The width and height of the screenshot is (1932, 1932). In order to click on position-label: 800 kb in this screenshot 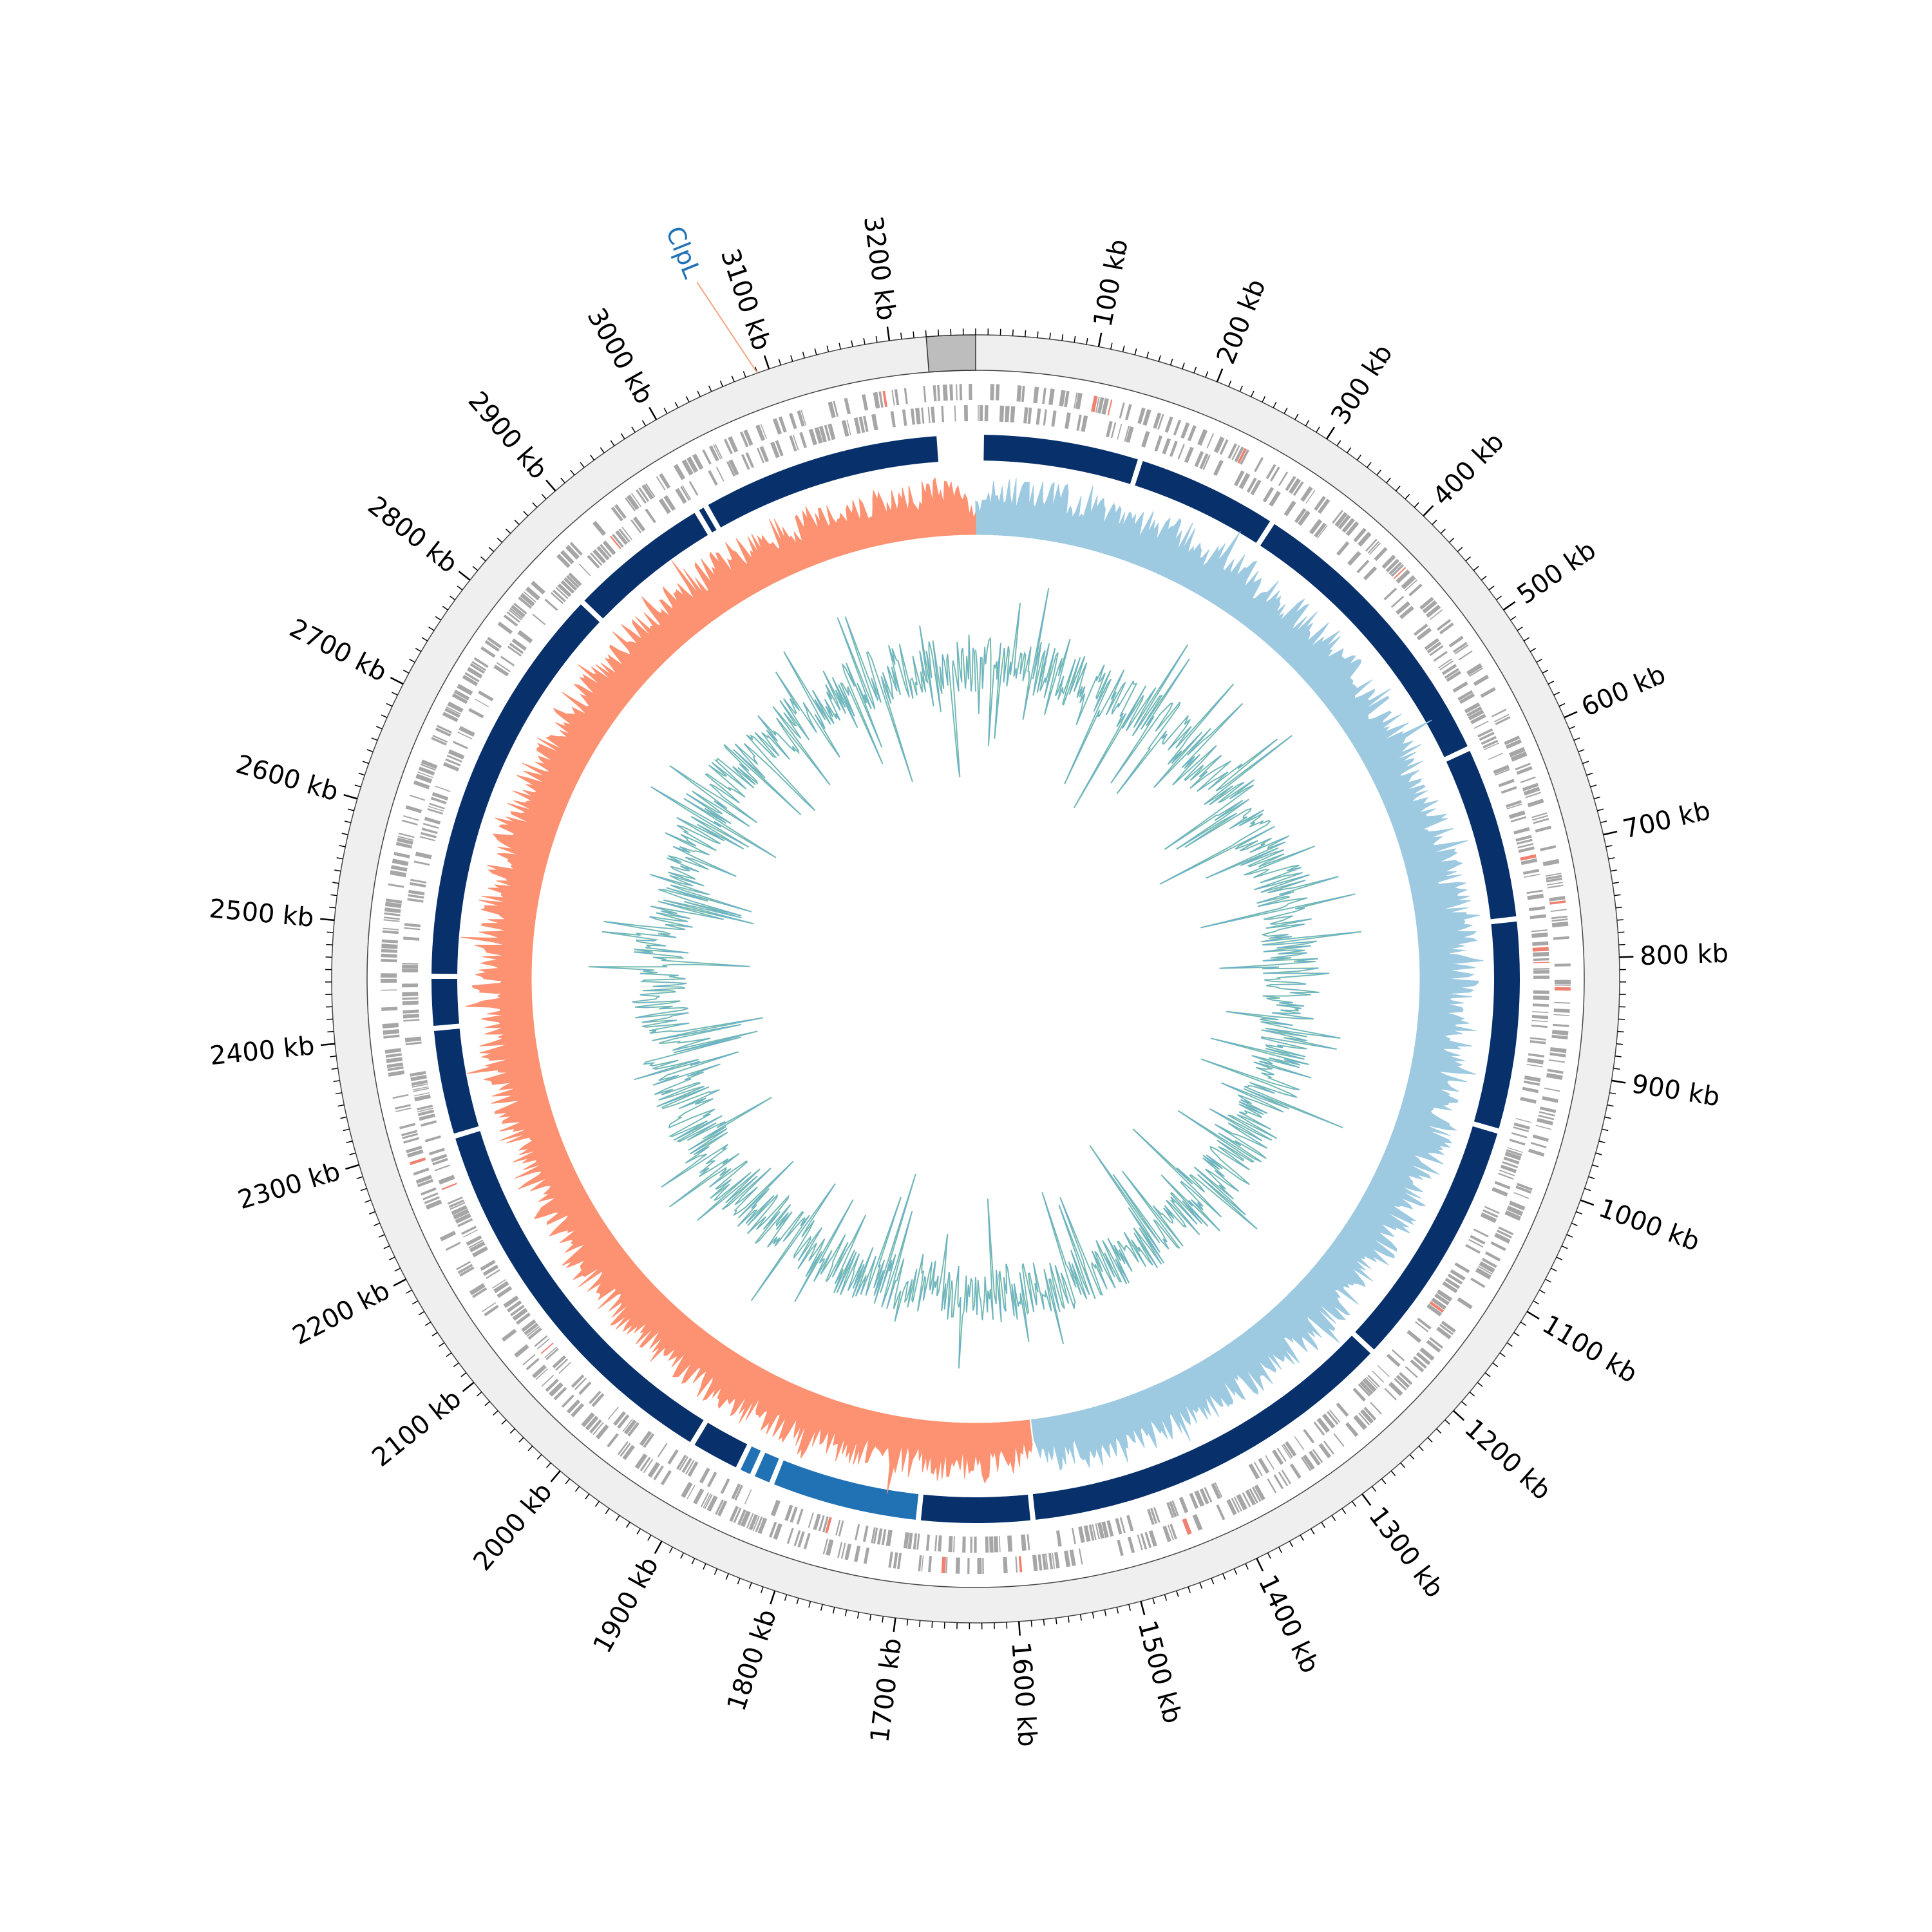, I will do `click(1684, 955)`.